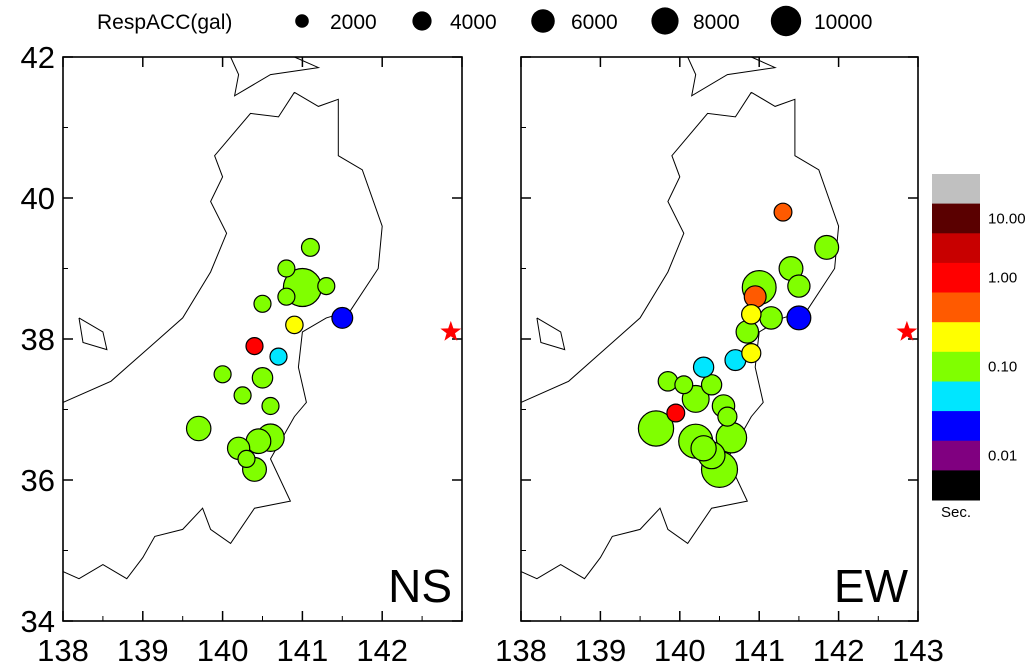  Describe the element at coordinates (1002, 367) in the screenshot. I see `colorbar-tick-label: 0.10` at that location.